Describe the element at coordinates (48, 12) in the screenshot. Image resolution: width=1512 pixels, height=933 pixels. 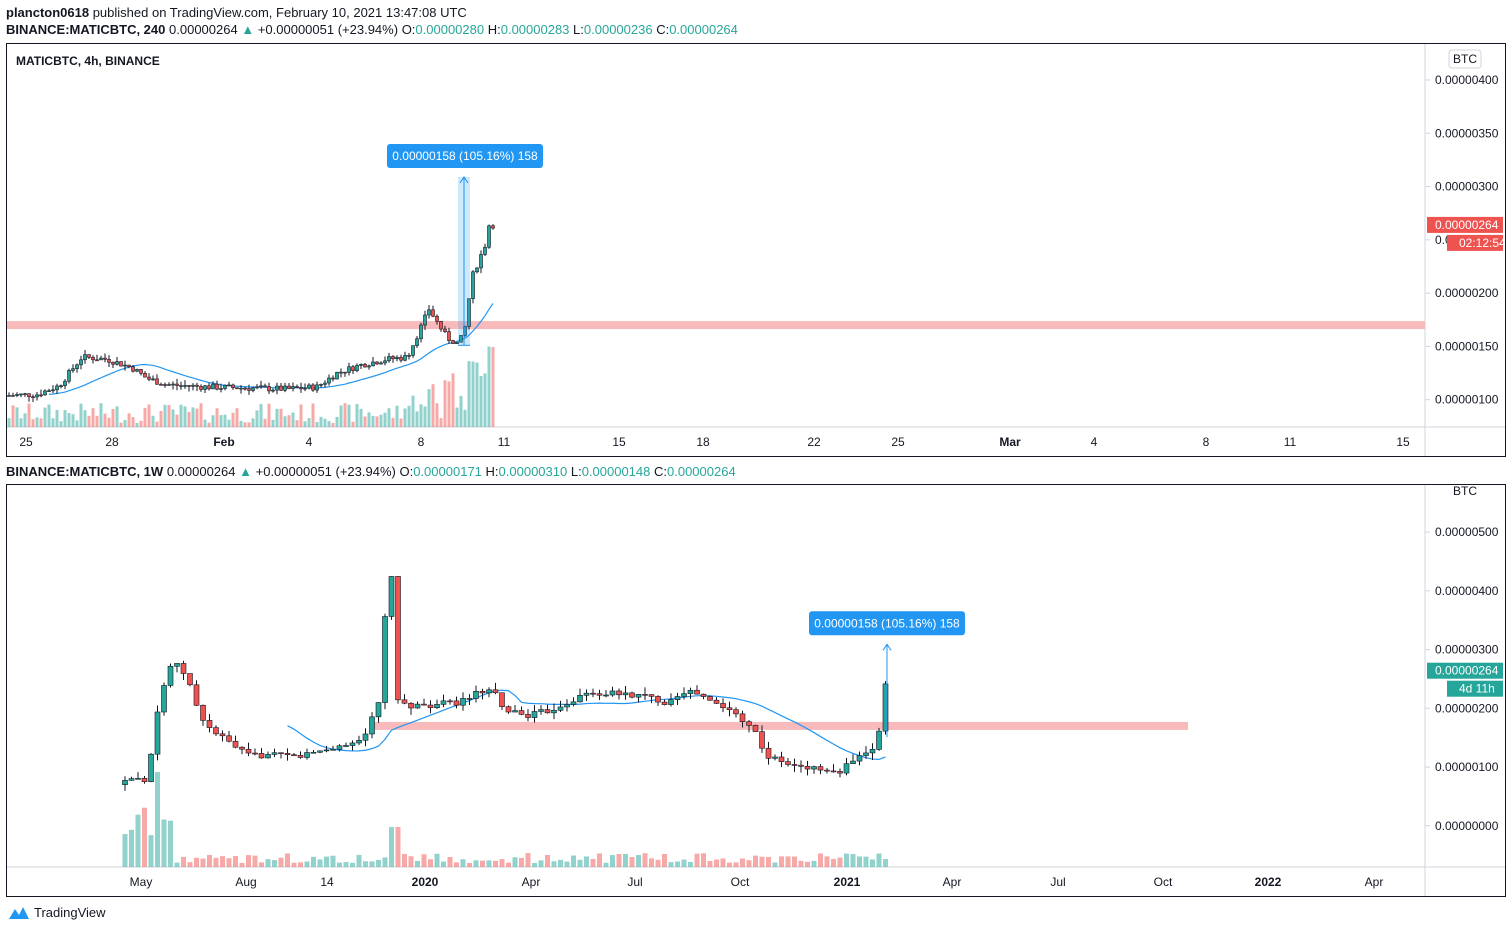
I see `publish-user: plancton0618` at that location.